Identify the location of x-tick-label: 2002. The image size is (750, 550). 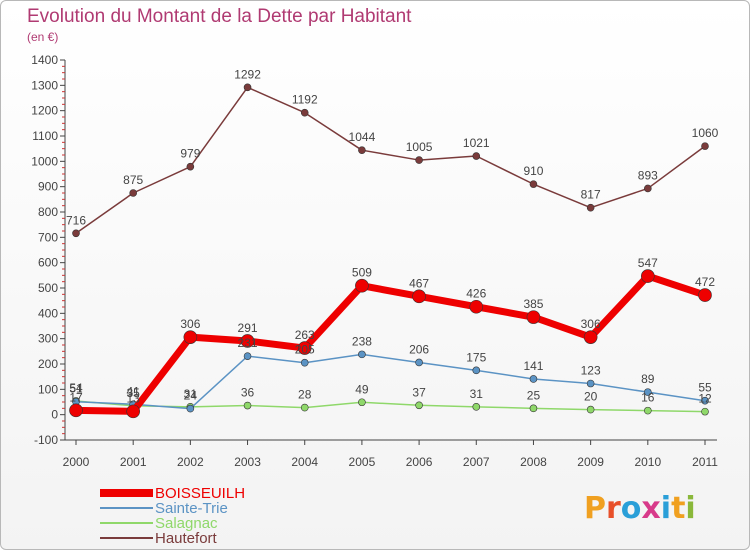
(190, 462).